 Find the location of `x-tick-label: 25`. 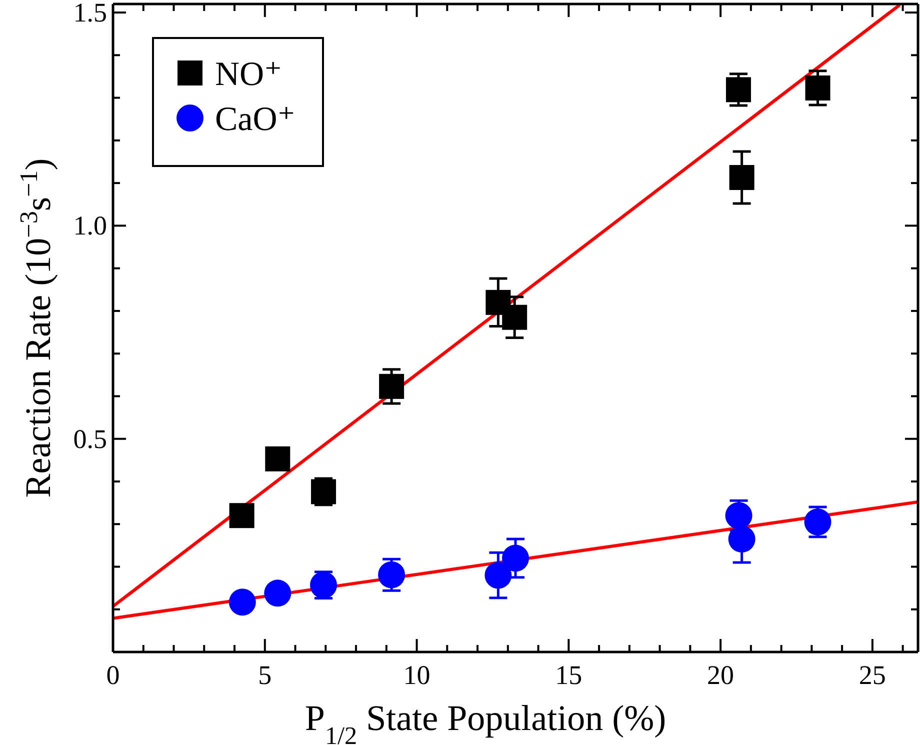

x-tick-label: 25 is located at coordinates (872, 675).